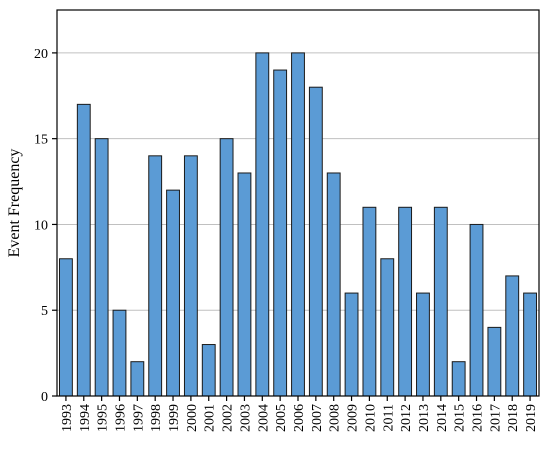 The image size is (550, 449). I want to click on bar-2006, so click(298, 224).